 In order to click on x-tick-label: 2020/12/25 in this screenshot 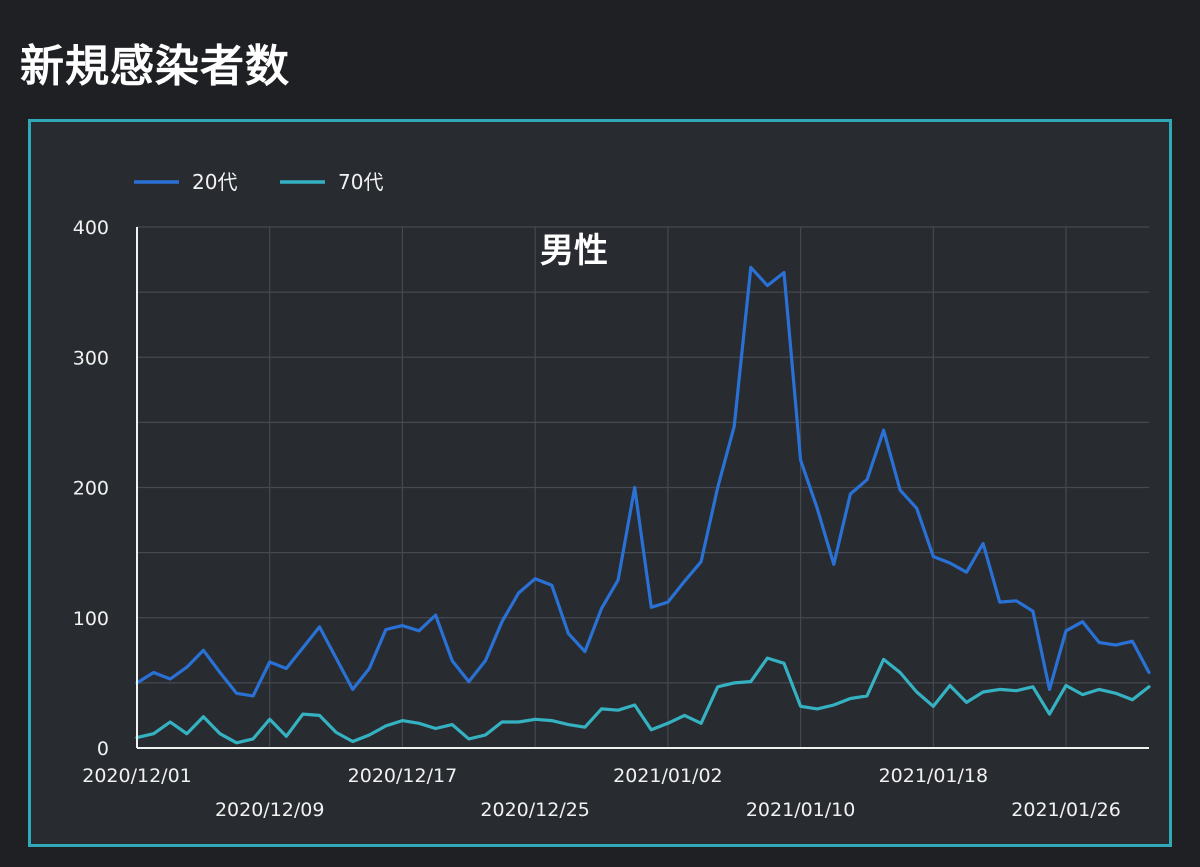, I will do `click(535, 810)`.